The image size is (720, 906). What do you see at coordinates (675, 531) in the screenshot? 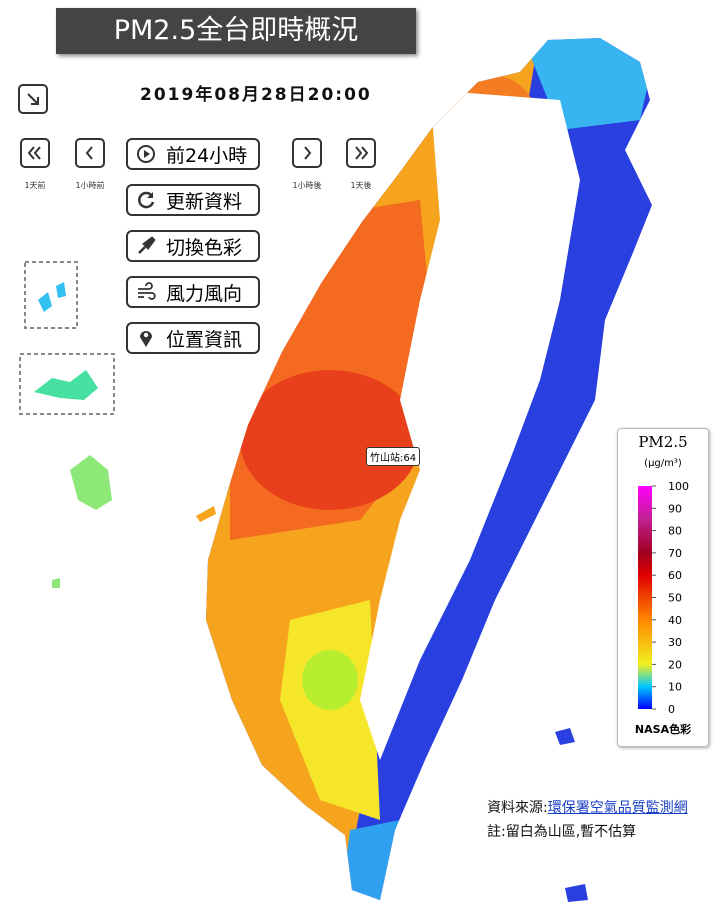
I see `legend-tick-label: 80` at bounding box center [675, 531].